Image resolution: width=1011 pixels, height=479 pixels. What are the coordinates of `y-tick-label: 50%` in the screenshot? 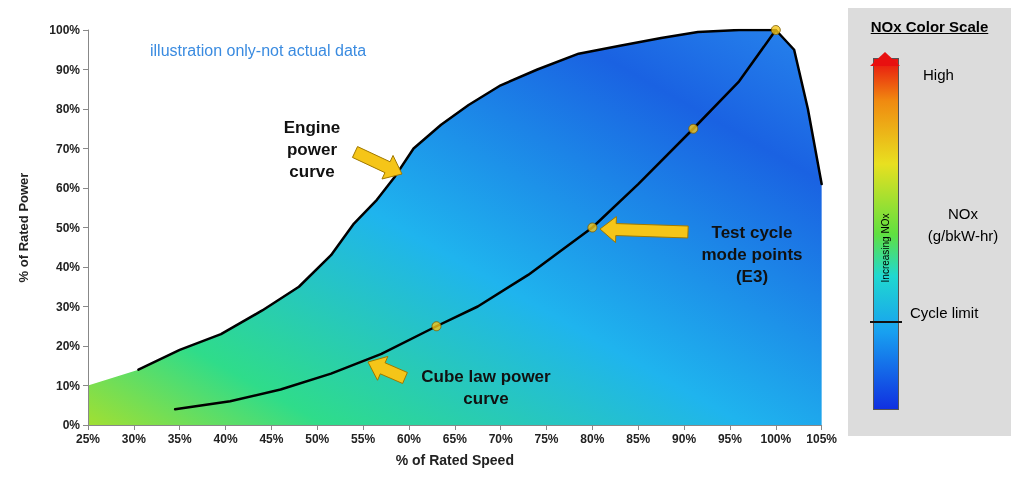 It's located at (68, 227).